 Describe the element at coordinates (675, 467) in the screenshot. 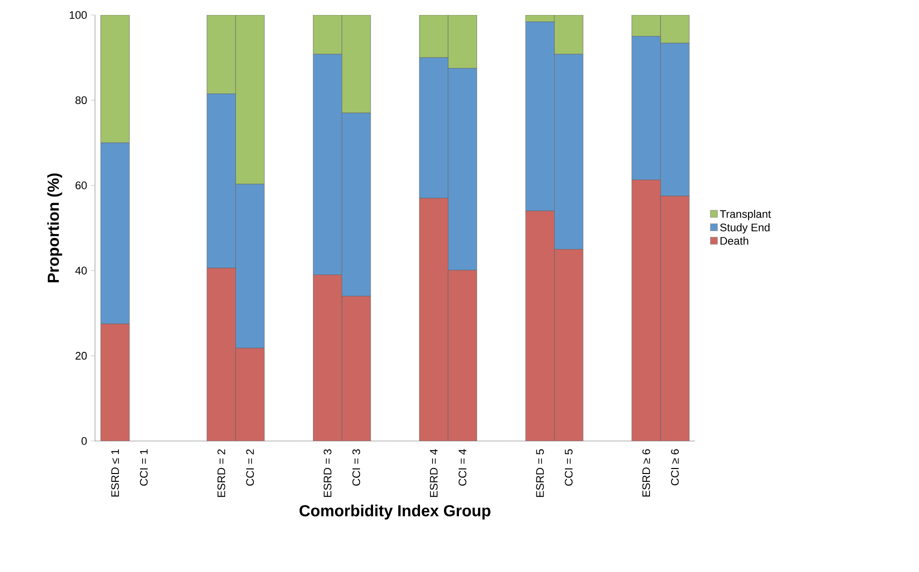

I see `x-tick-label: CCI ≥ 6` at that location.